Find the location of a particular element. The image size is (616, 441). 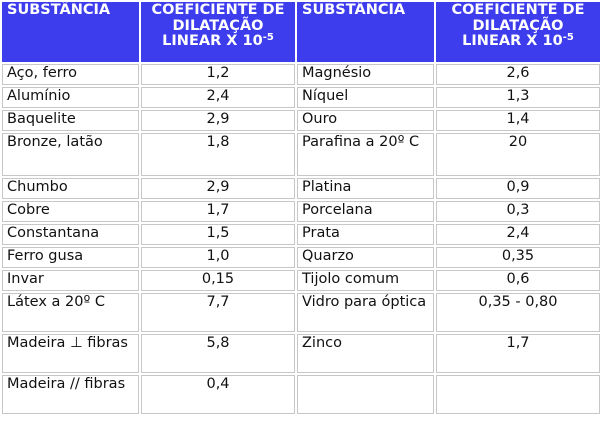

substance-name: Magnésio is located at coordinates (365, 74).